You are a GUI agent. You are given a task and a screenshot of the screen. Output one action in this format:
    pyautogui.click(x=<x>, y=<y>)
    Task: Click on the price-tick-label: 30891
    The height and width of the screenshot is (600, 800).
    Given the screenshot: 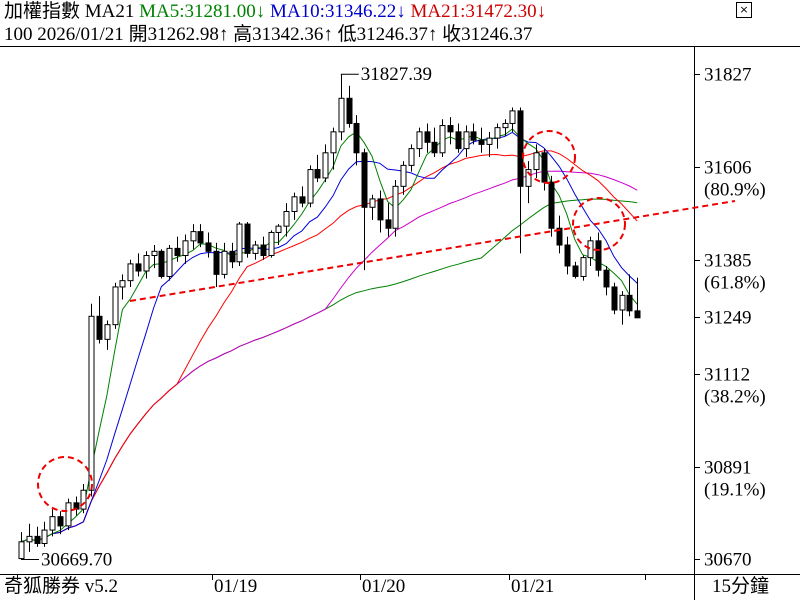 What is the action you would take?
    pyautogui.click(x=728, y=468)
    